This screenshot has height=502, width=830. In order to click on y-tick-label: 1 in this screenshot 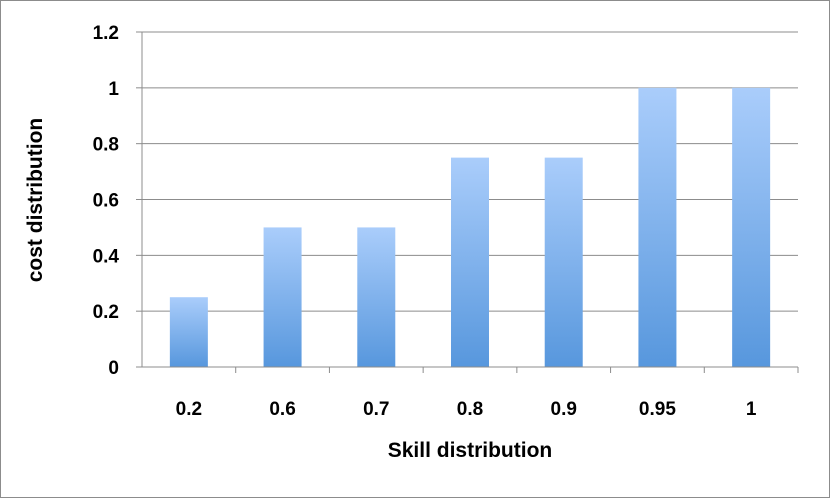, I will do `click(113, 89)`.